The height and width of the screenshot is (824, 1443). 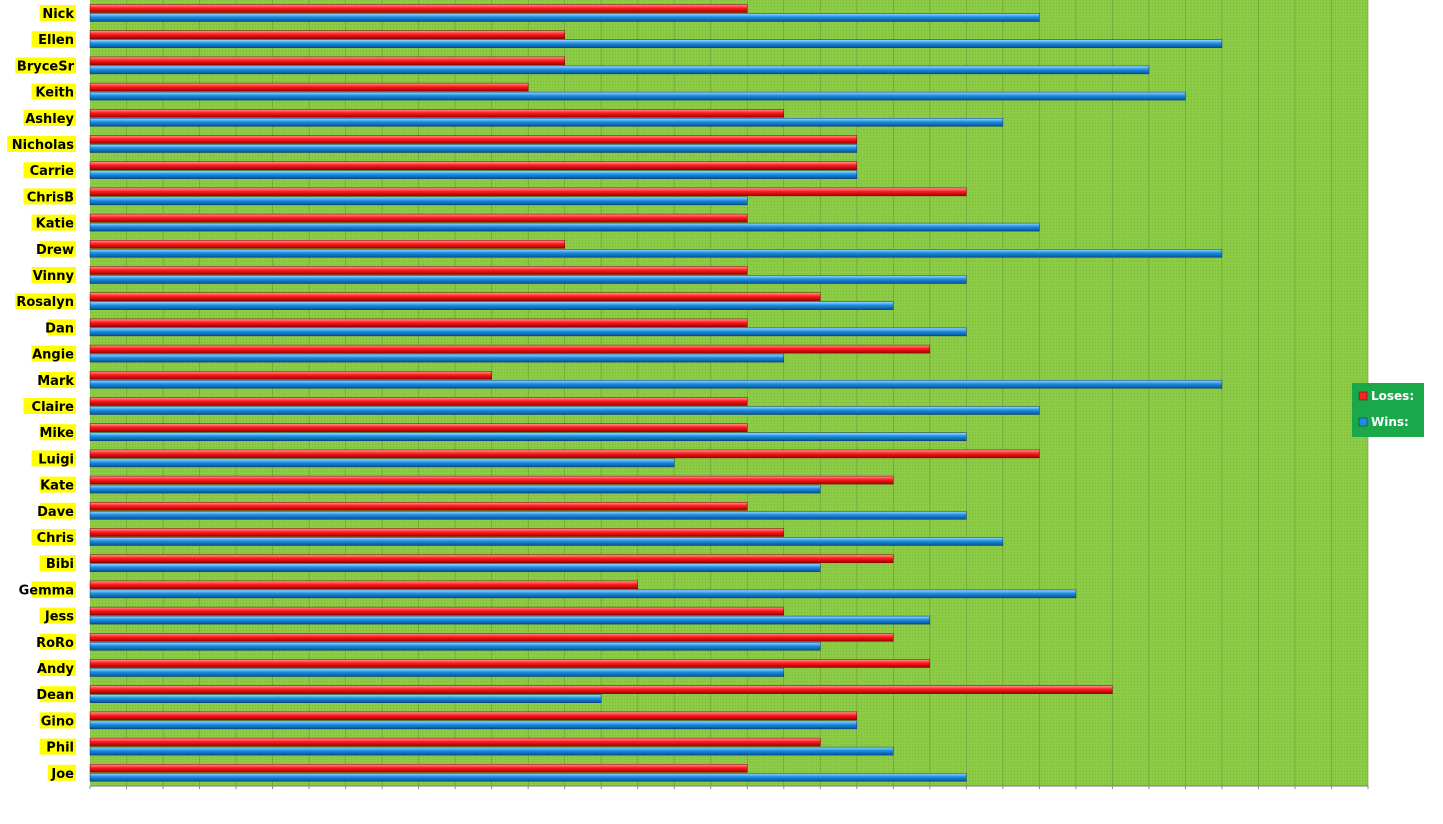 I want to click on category-label-claire: Claire, so click(x=53, y=407).